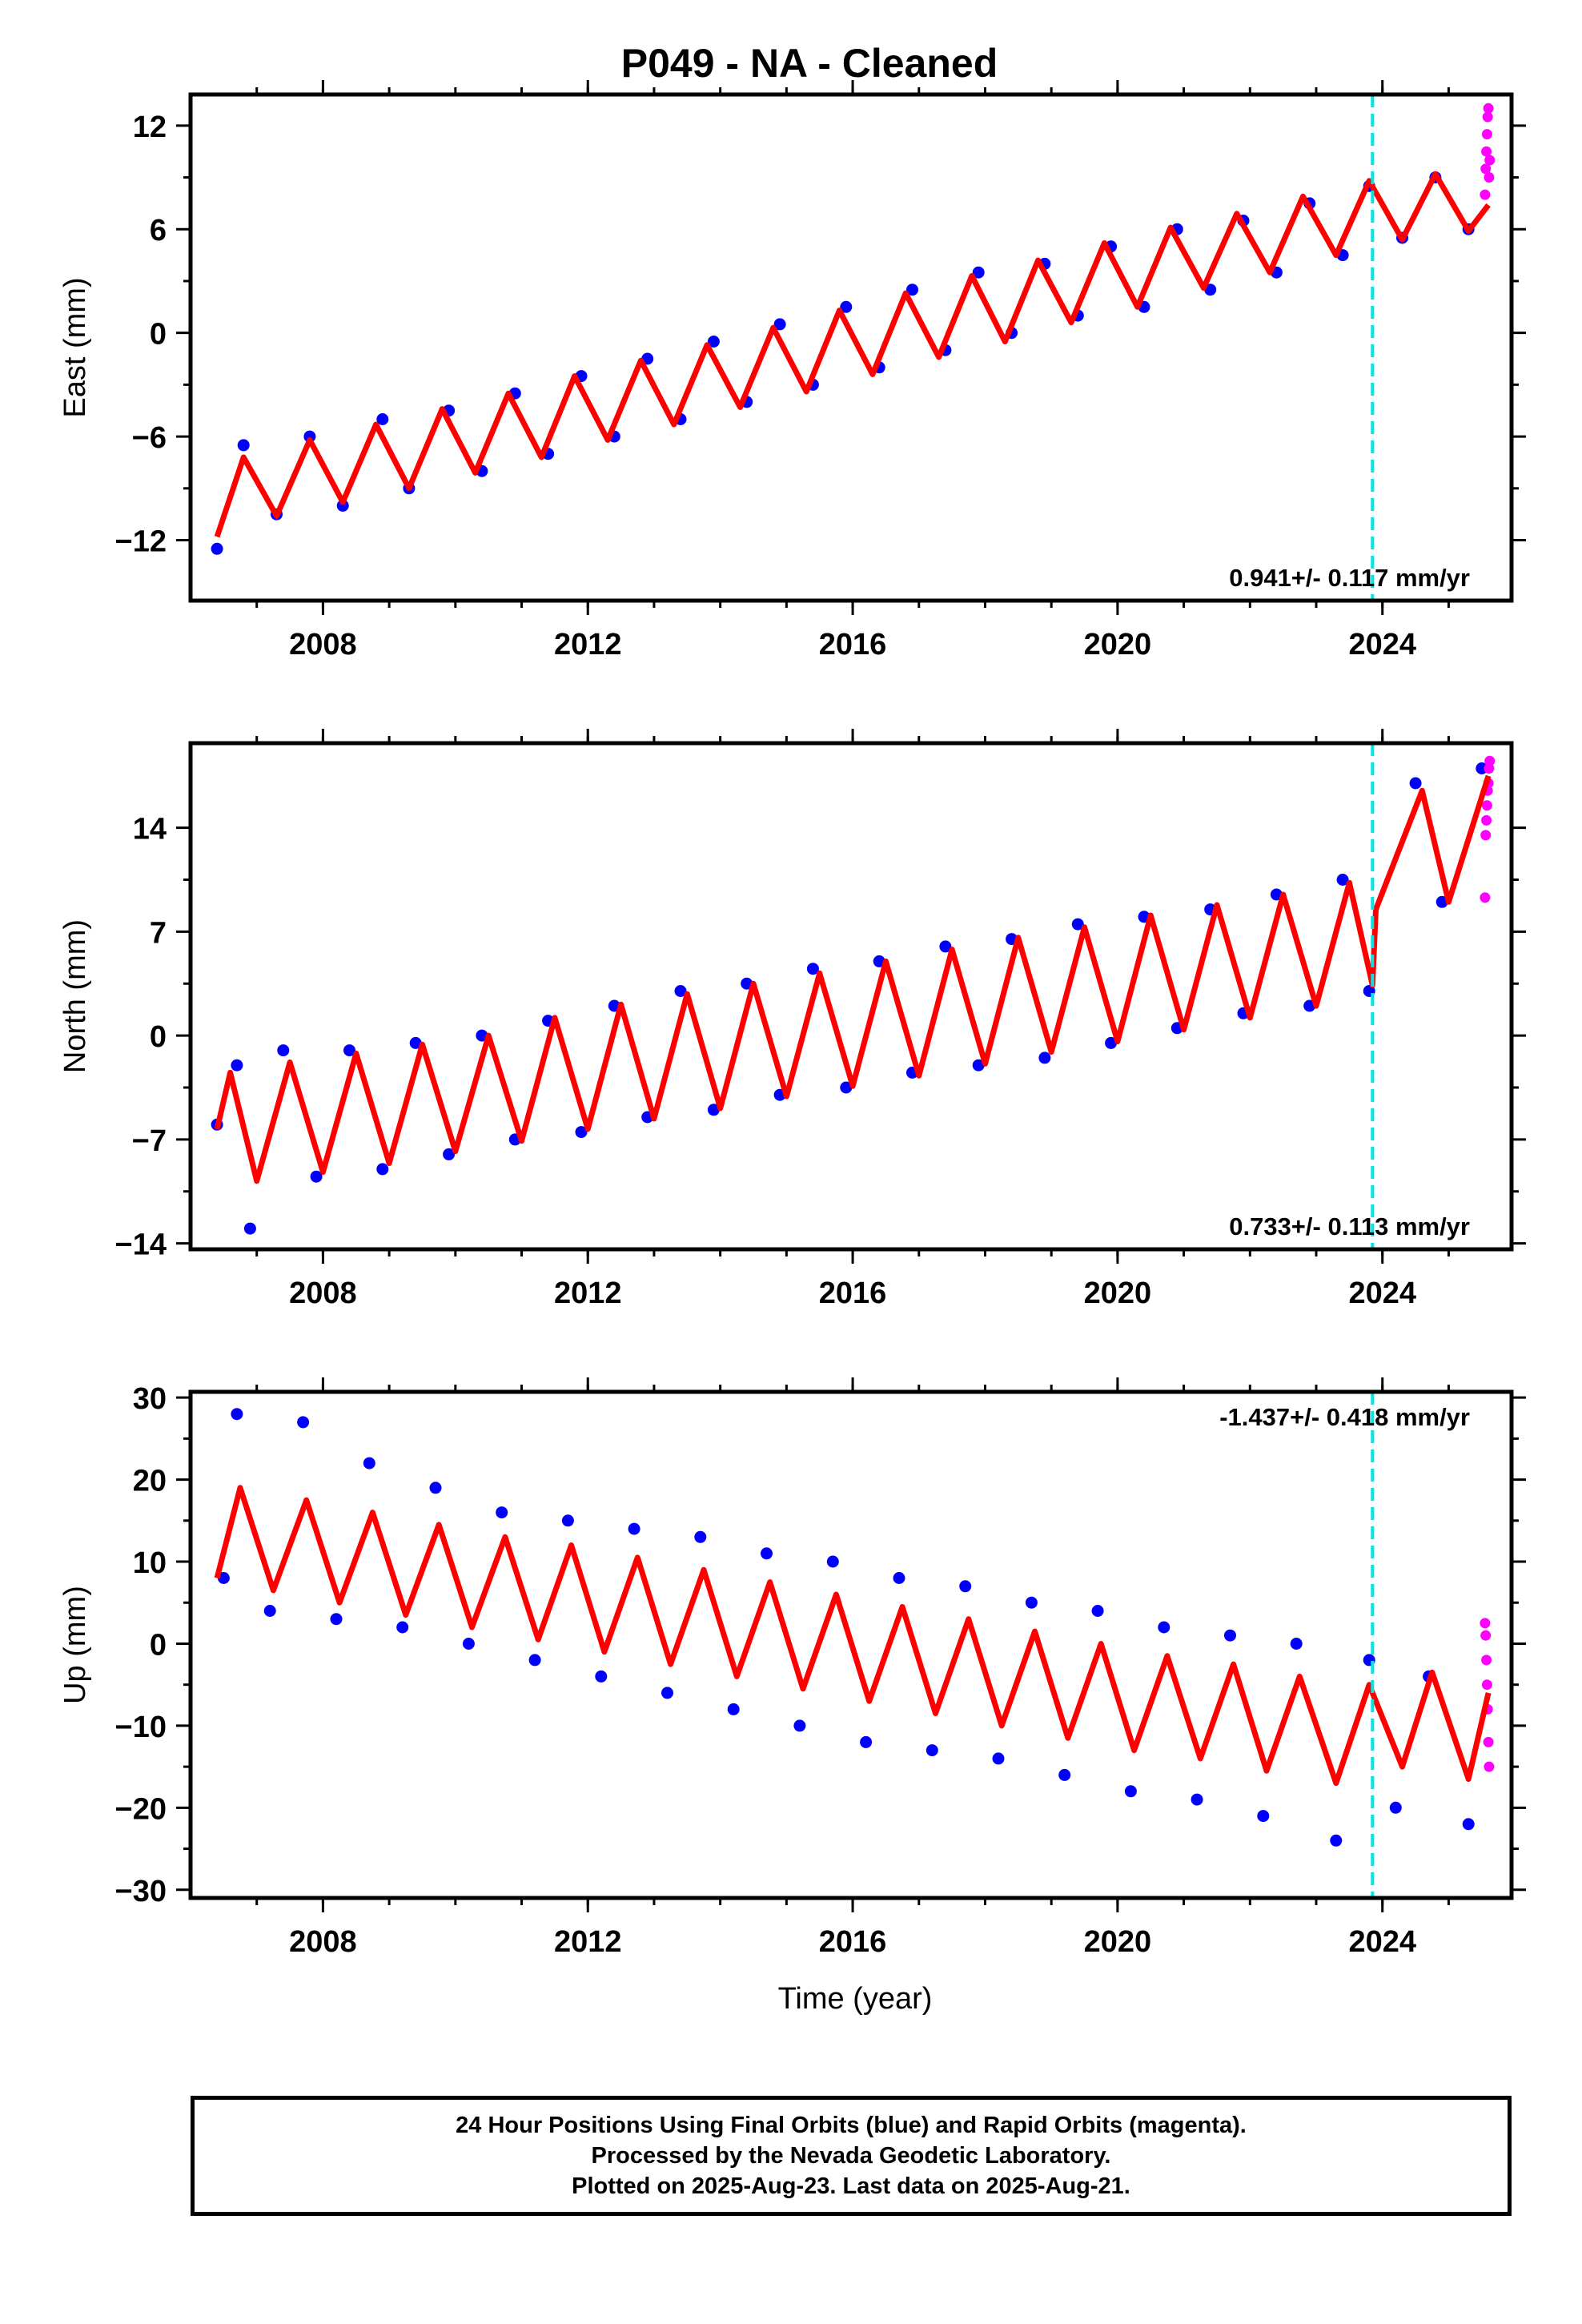 The height and width of the screenshot is (2324, 1582). I want to click on y-tick-label: −12, so click(141, 542).